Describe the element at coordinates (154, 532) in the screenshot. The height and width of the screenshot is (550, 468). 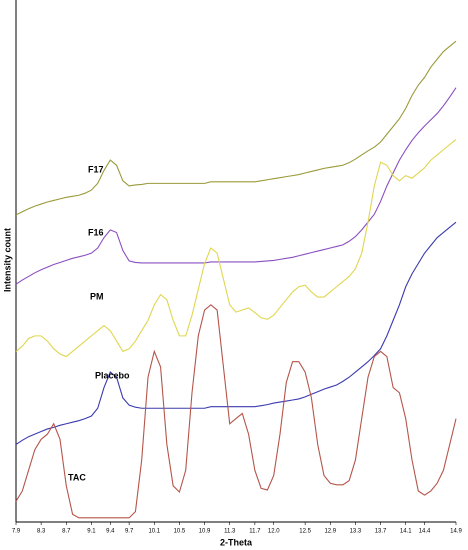
I see `x-tick-label: 10.1` at that location.